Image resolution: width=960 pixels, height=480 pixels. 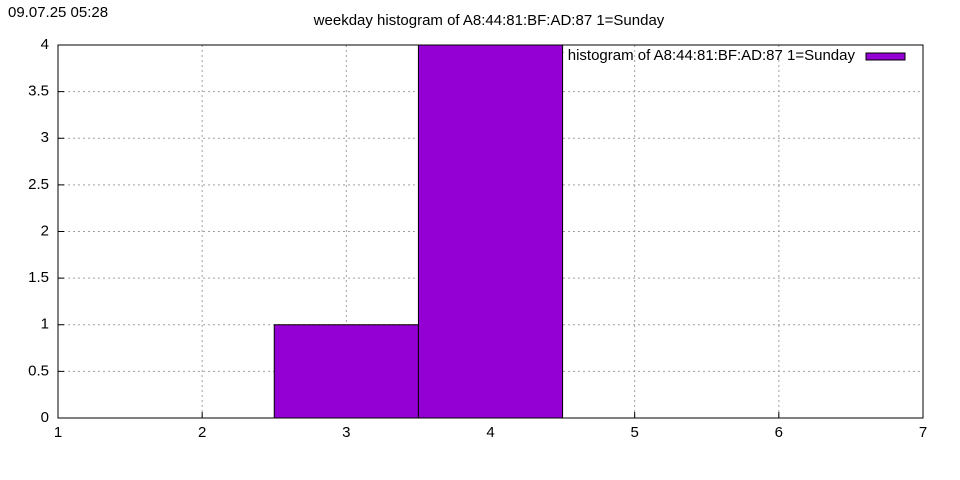 What do you see at coordinates (58, 432) in the screenshot?
I see `x-tick-label: 1` at bounding box center [58, 432].